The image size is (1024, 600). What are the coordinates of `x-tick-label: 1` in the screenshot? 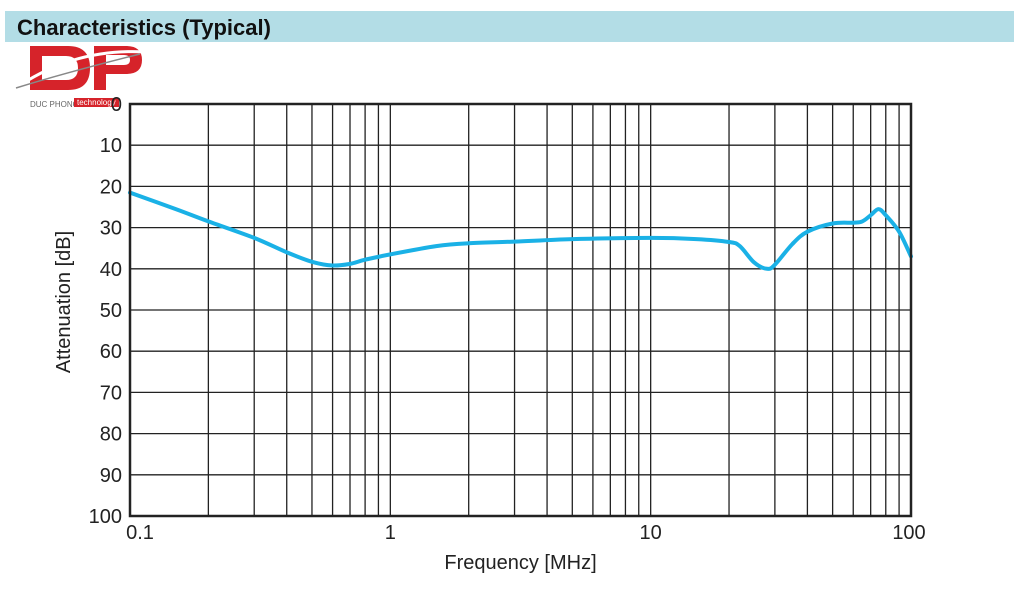 It's located at (390, 533).